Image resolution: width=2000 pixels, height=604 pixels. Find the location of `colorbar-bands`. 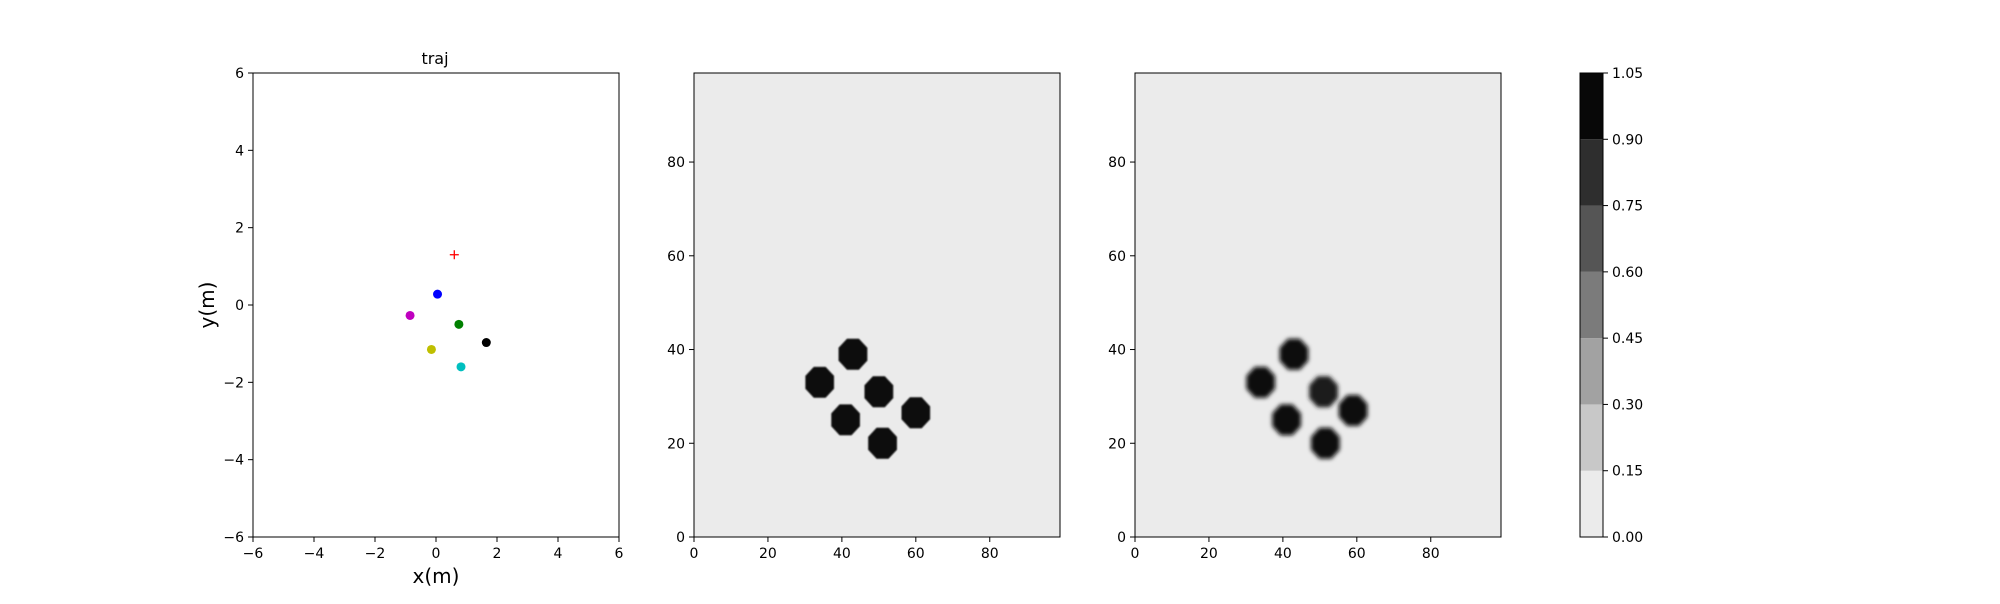

colorbar-bands is located at coordinates (1591, 305).